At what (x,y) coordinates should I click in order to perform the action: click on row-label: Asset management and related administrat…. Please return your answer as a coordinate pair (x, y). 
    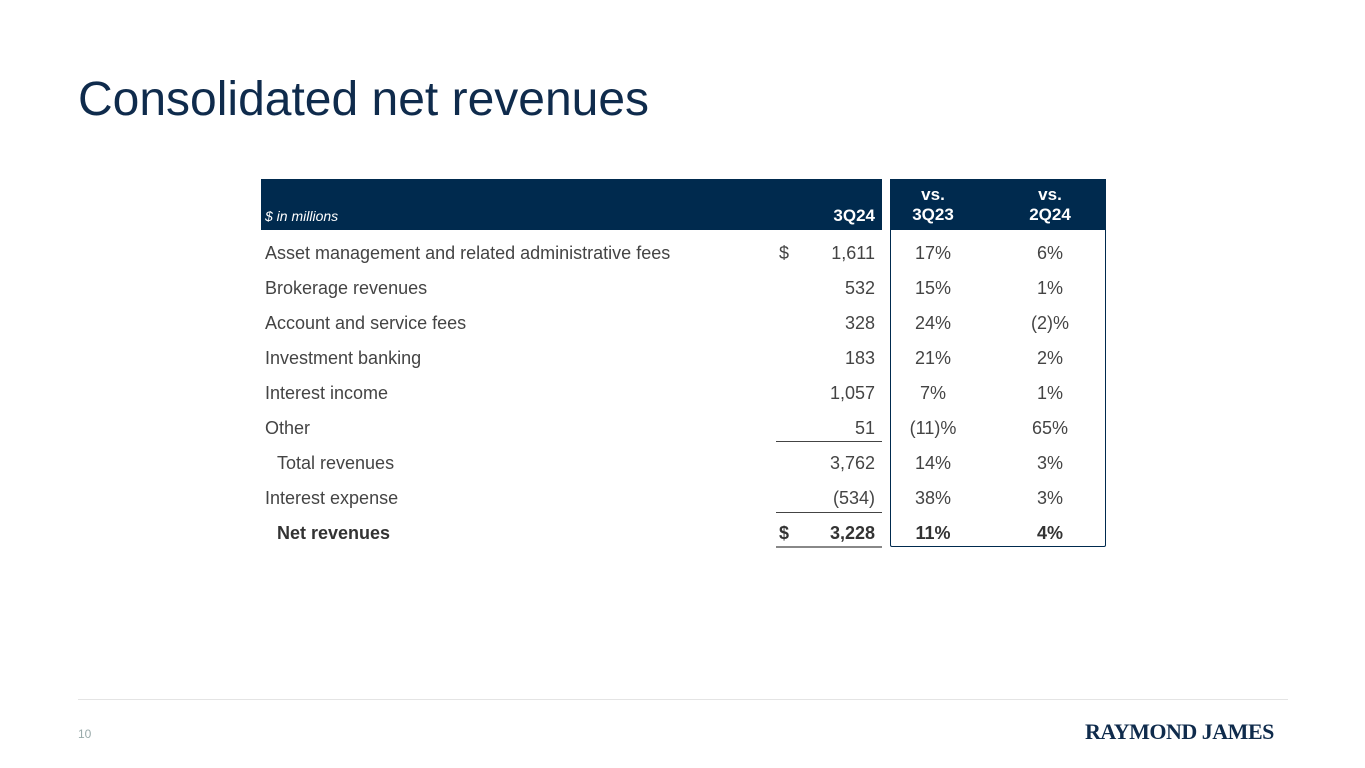
    Looking at the image, I should click on (468, 253).